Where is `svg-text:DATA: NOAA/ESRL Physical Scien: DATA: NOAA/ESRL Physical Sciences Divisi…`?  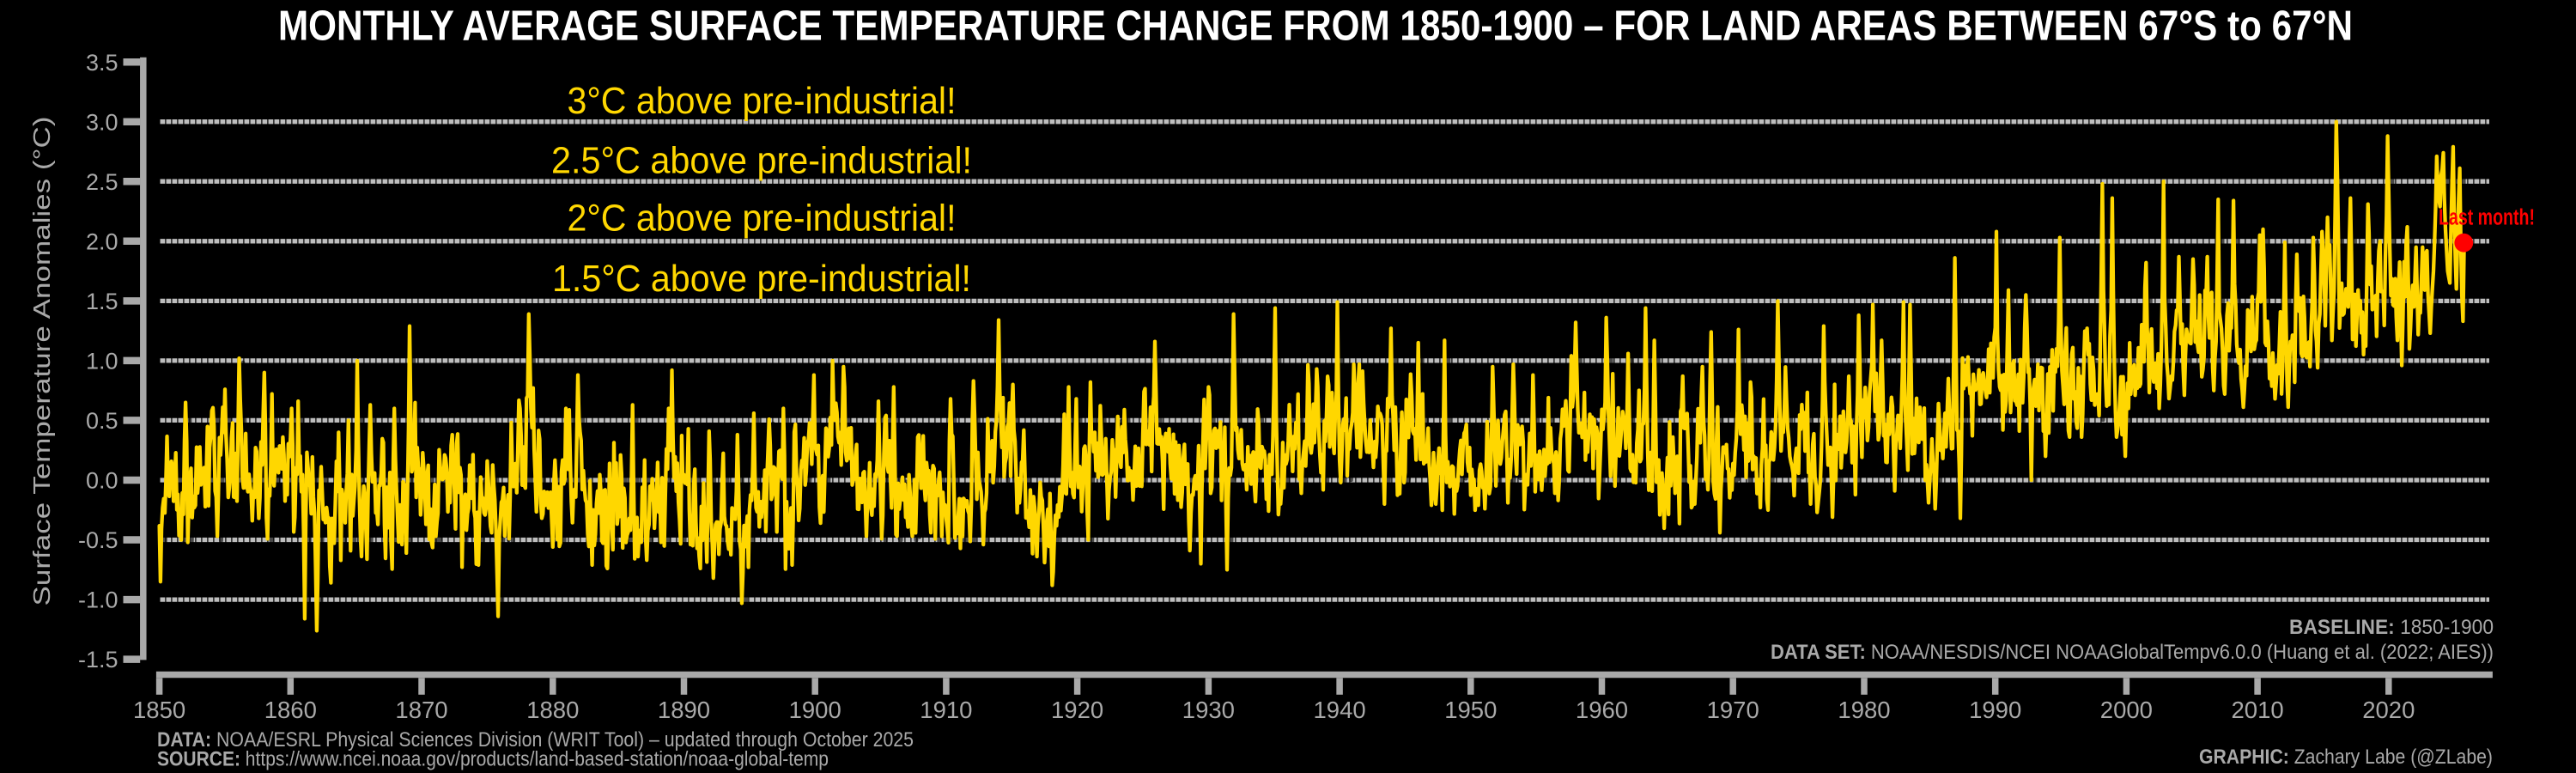
svg-text:DATA: NOAA/ESRL Physical Scien: DATA: NOAA/ESRL Physical Sciences Divisi… is located at coordinates (535, 740).